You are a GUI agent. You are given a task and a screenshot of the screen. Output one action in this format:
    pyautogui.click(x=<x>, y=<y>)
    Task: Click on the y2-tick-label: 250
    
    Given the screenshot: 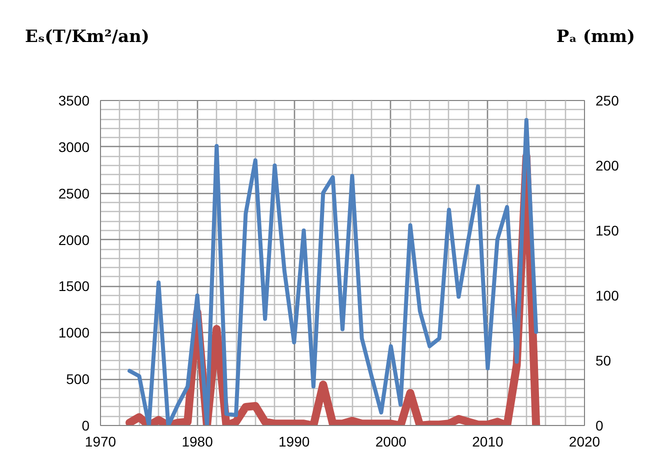 What is the action you would take?
    pyautogui.click(x=608, y=100)
    